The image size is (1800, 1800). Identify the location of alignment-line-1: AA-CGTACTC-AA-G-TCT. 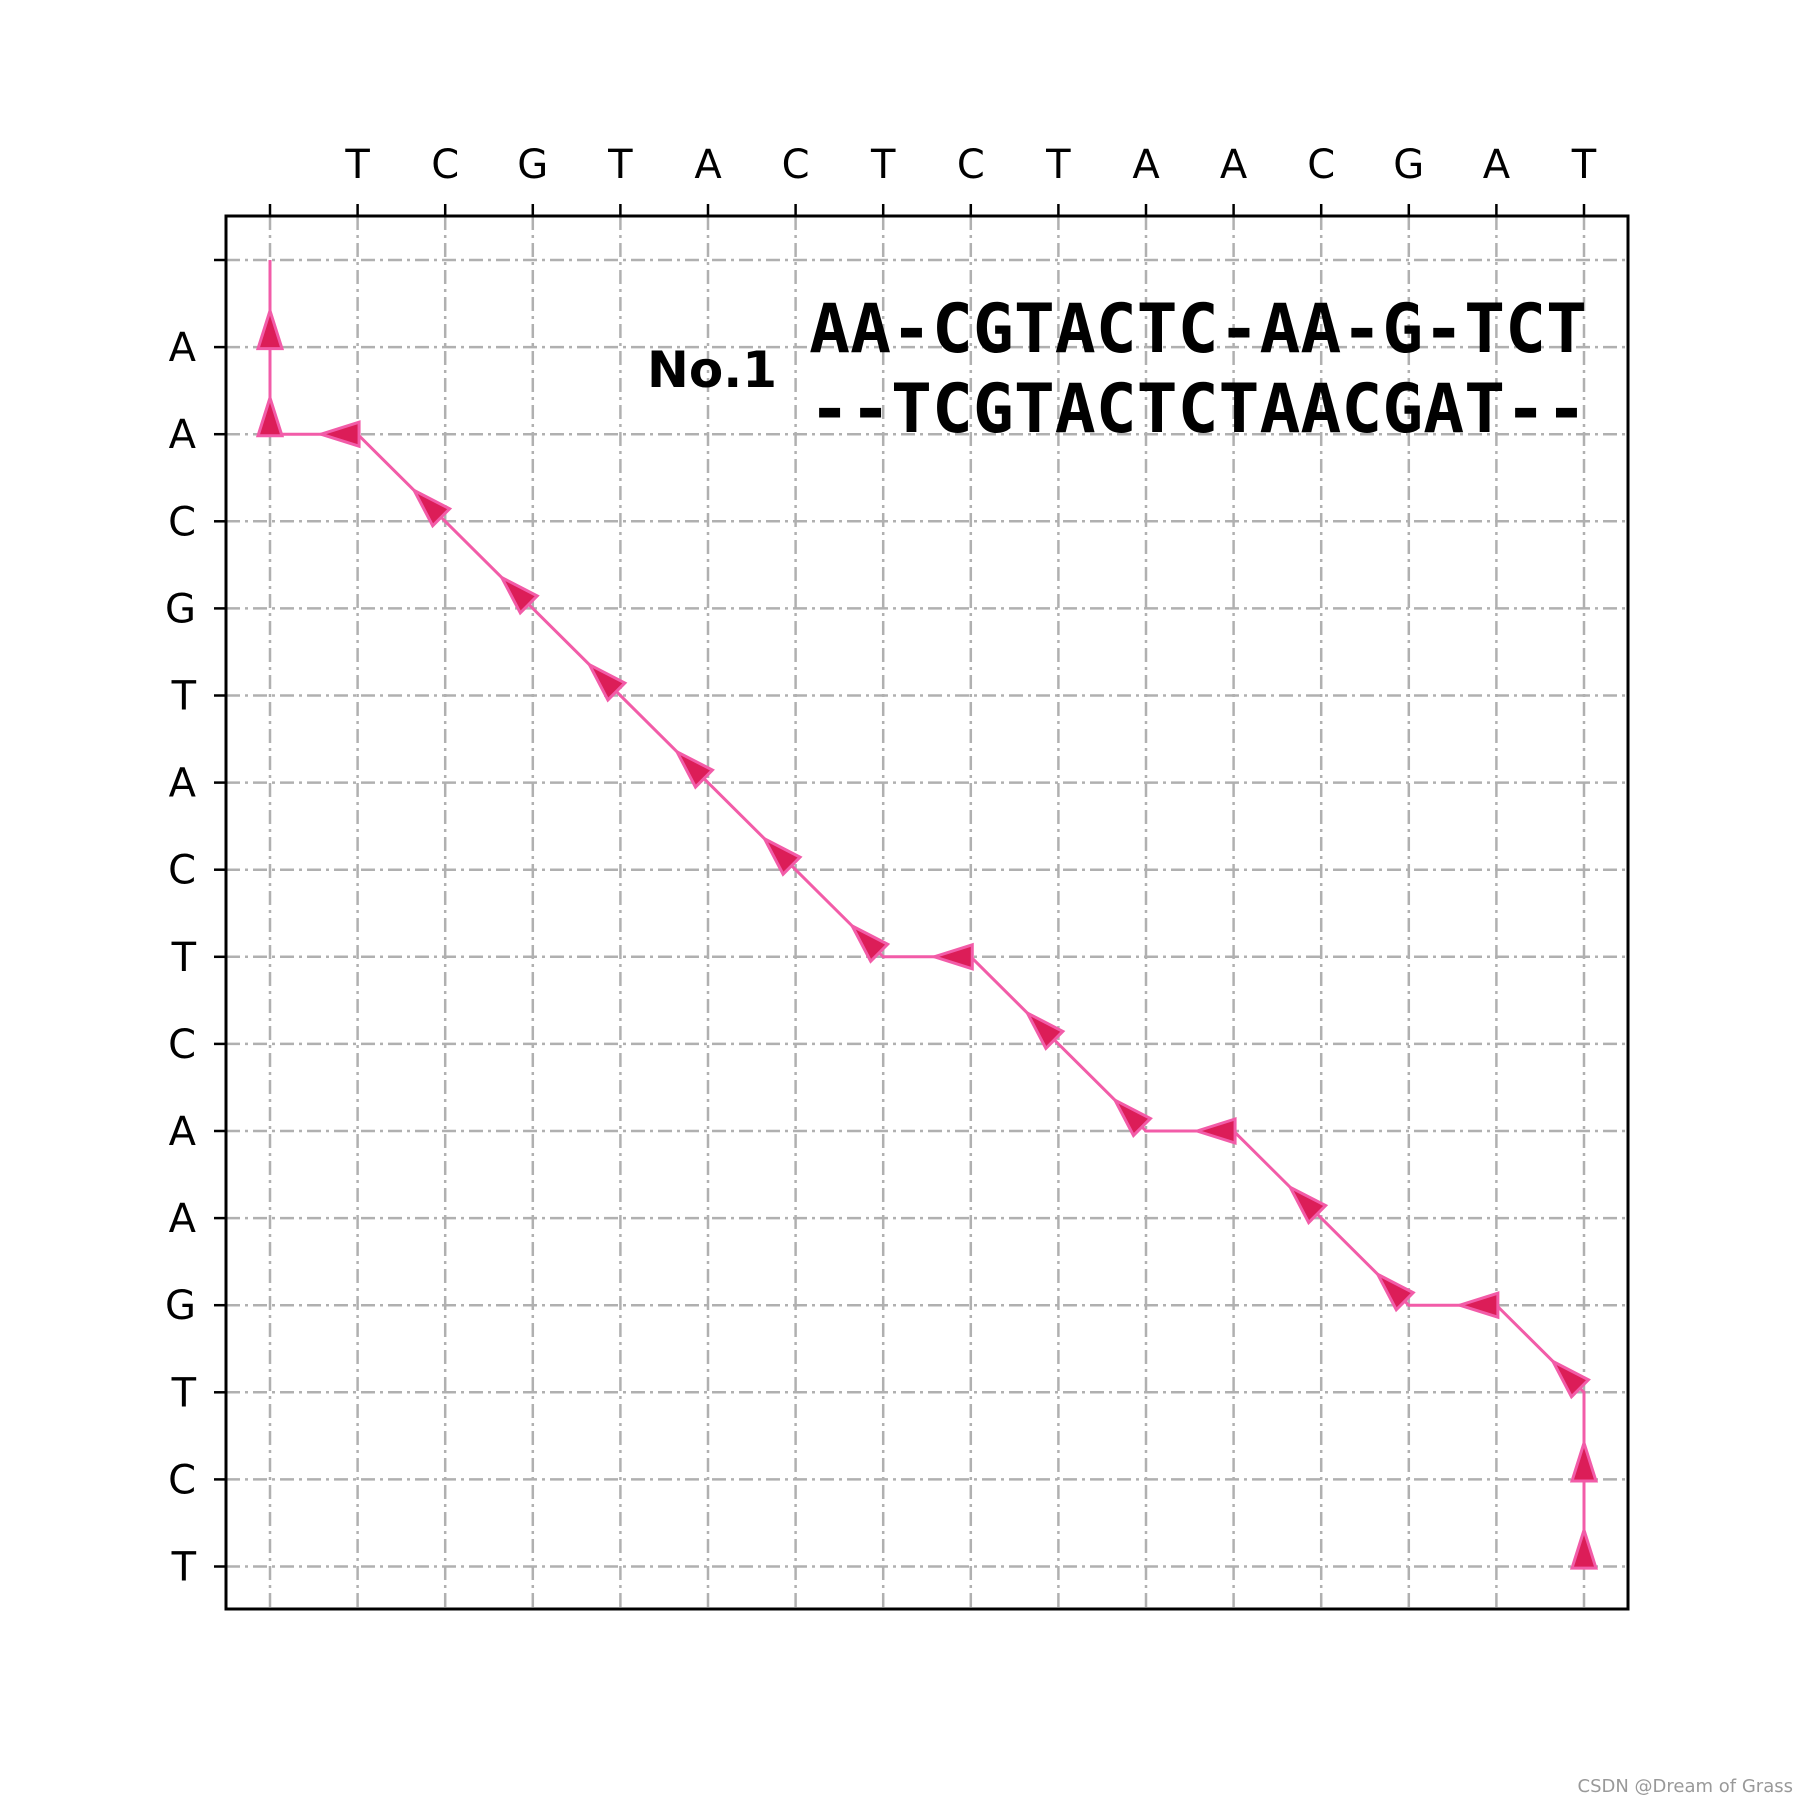
(1198, 329).